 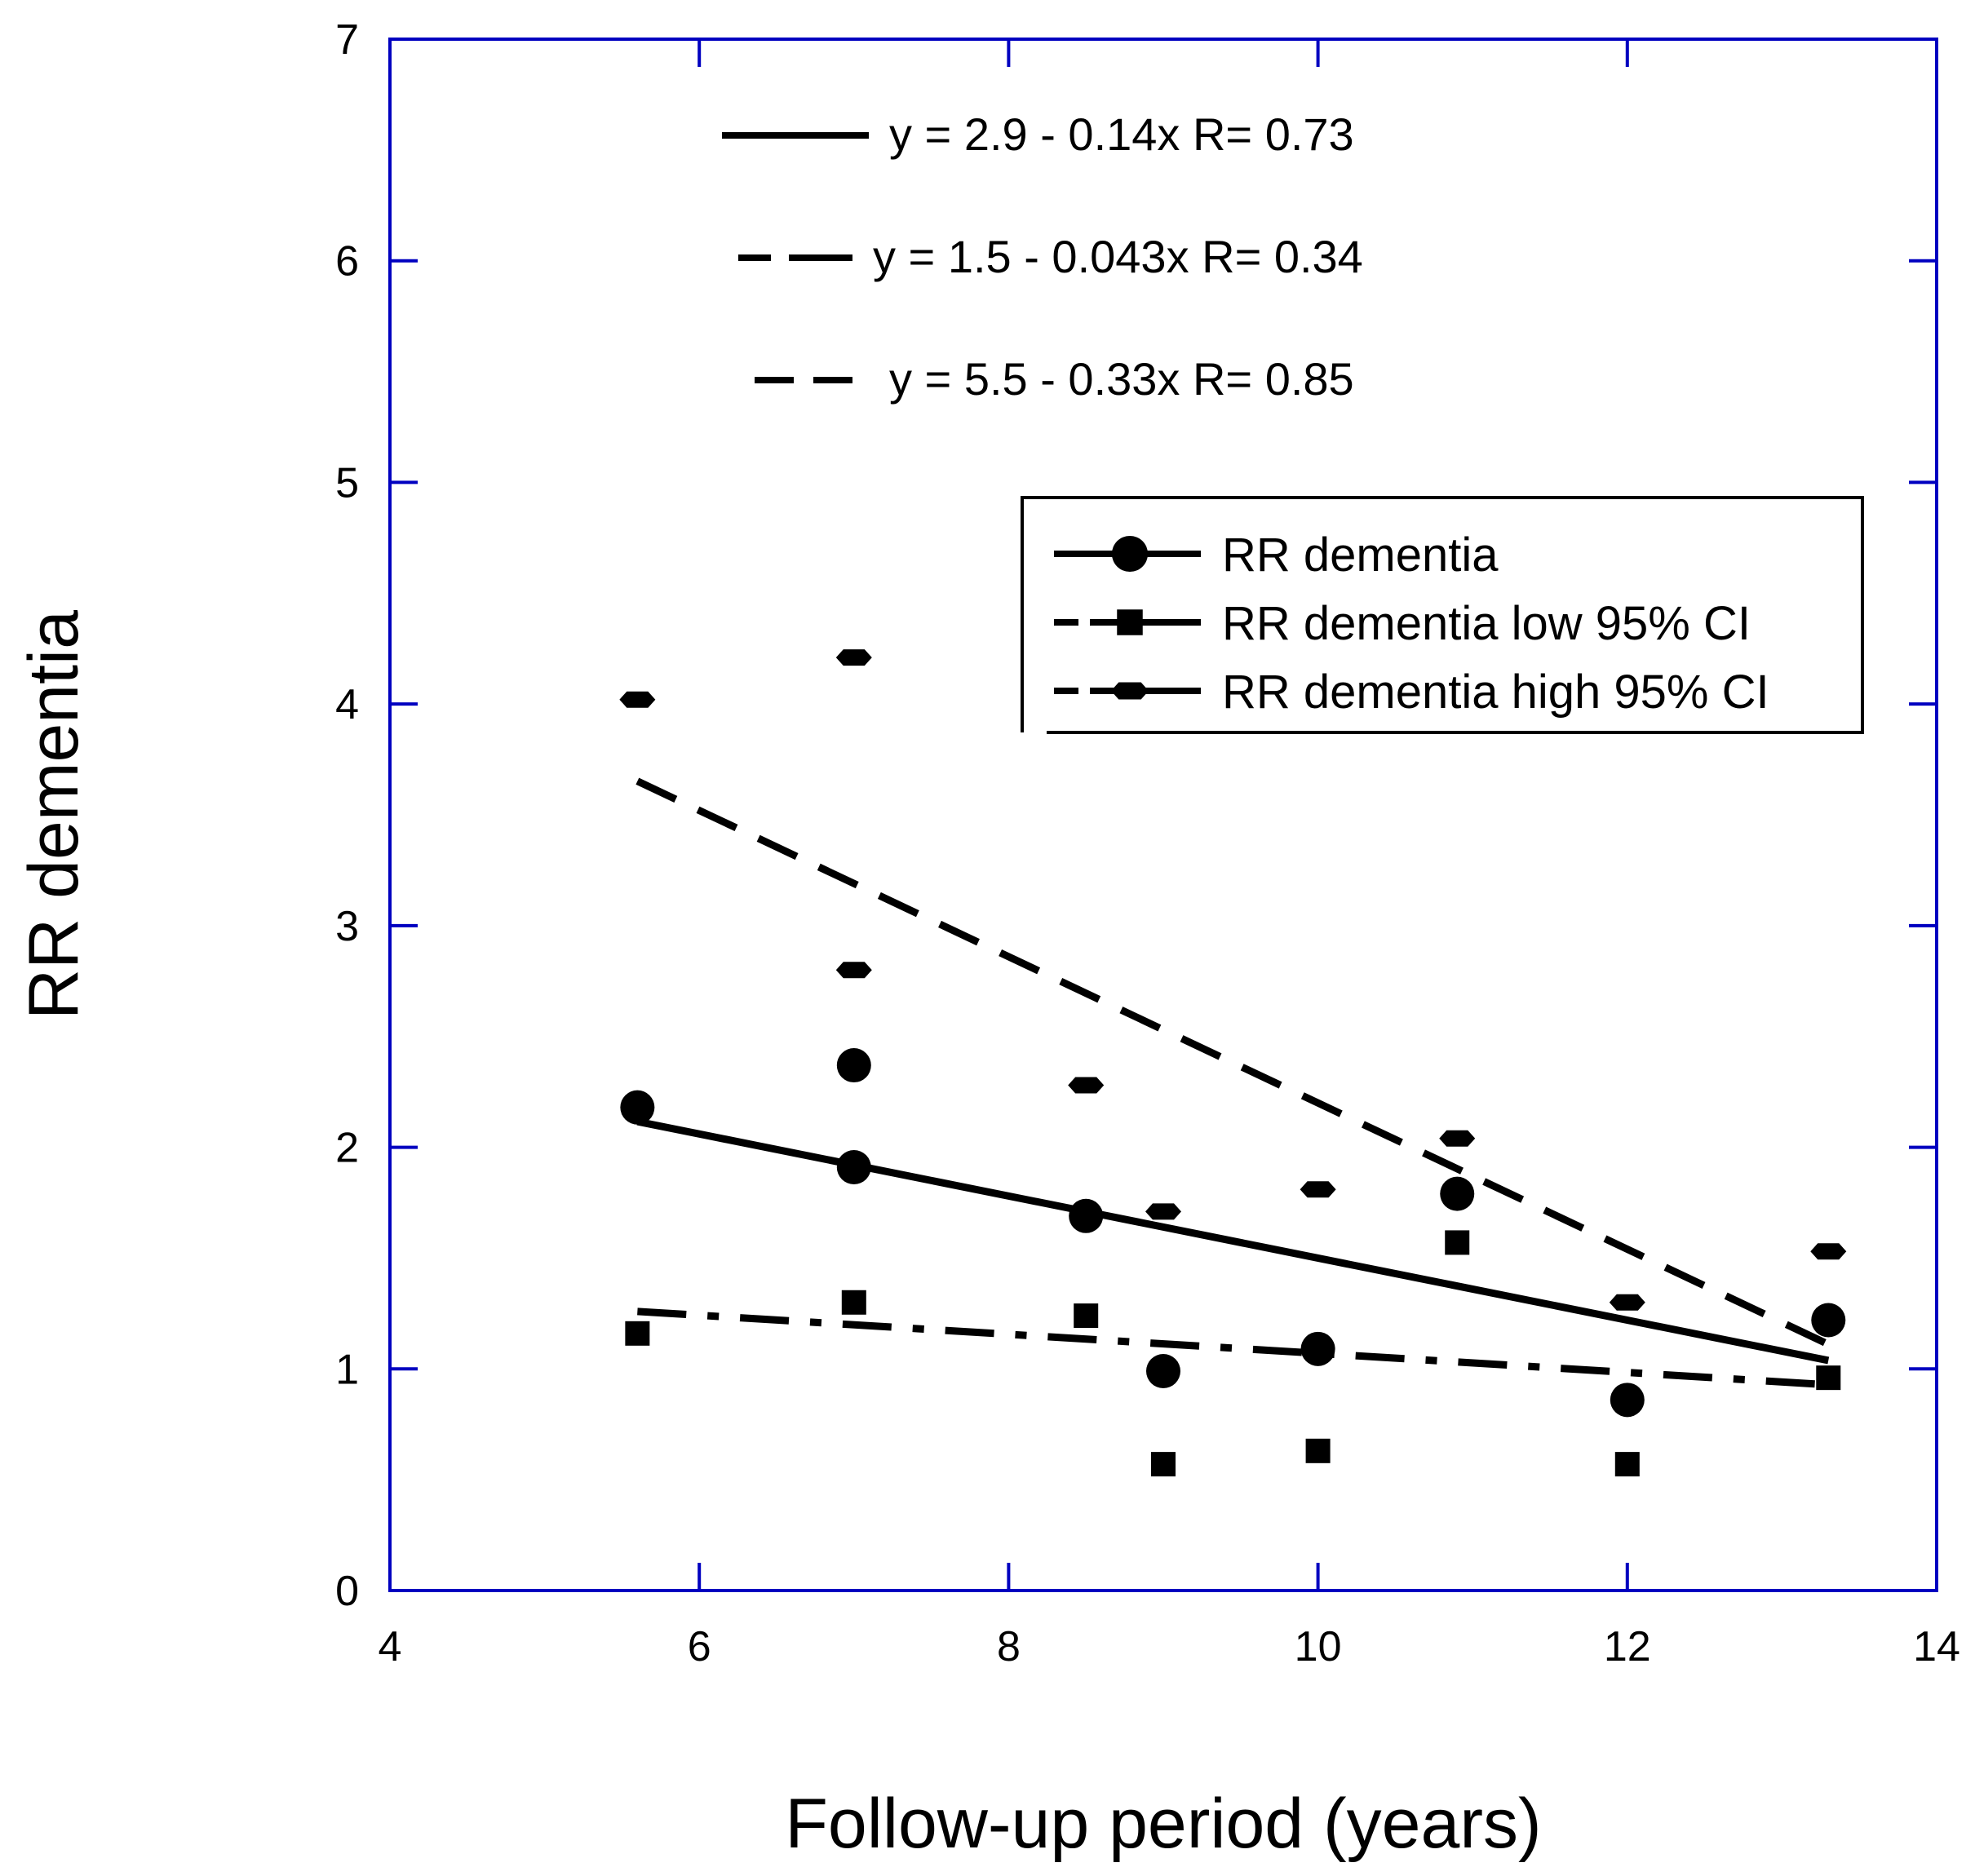 What do you see at coordinates (1495, 692) in the screenshot?
I see `legend-label: RR dementia high 95% CI` at bounding box center [1495, 692].